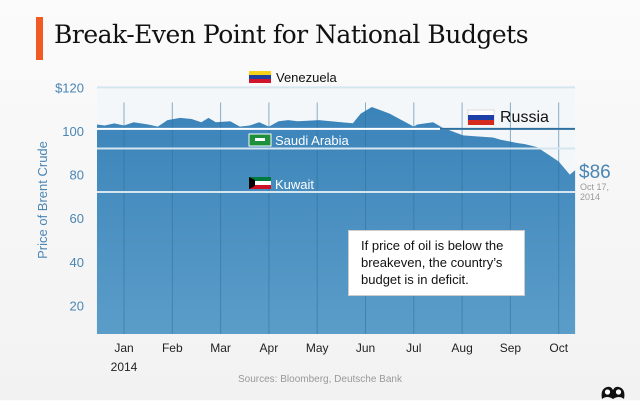 This screenshot has height=401, width=640. What do you see at coordinates (39, 38) in the screenshot?
I see `title-accent-bar` at bounding box center [39, 38].